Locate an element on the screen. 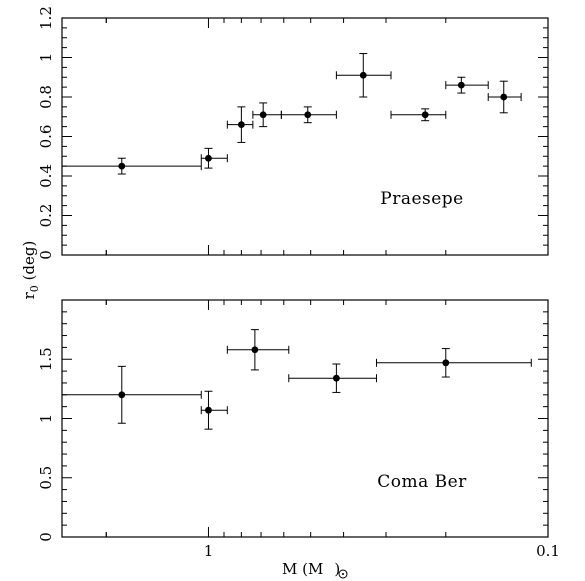  x-axis-label: M (M) is located at coordinates (315, 569).